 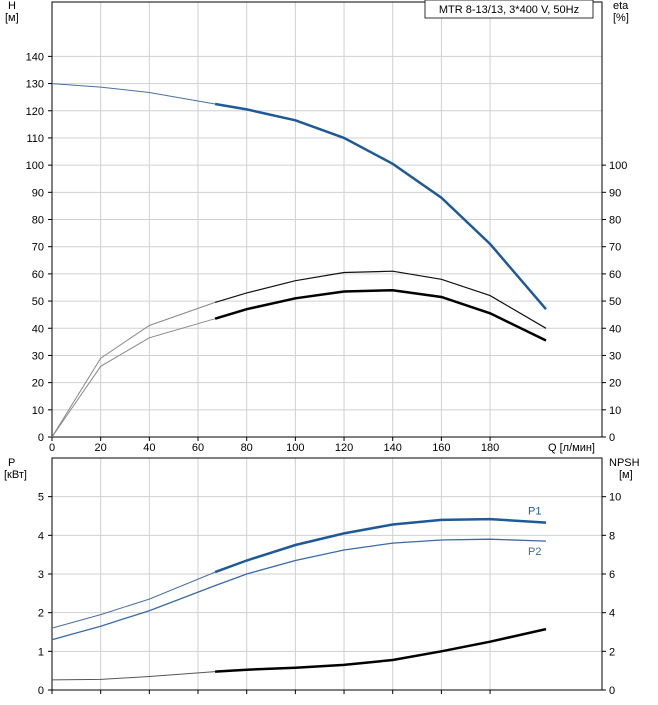 What do you see at coordinates (612, 575) in the screenshot?
I see `y2-tick-label: 6` at bounding box center [612, 575].